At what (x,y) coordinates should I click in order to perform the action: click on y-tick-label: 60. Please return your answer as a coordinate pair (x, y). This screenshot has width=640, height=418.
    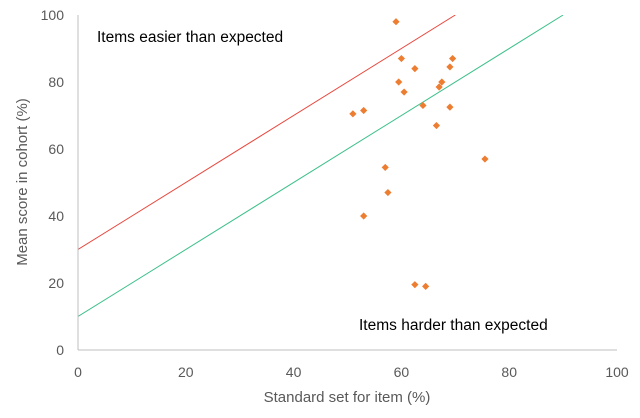
    Looking at the image, I should click on (56, 149).